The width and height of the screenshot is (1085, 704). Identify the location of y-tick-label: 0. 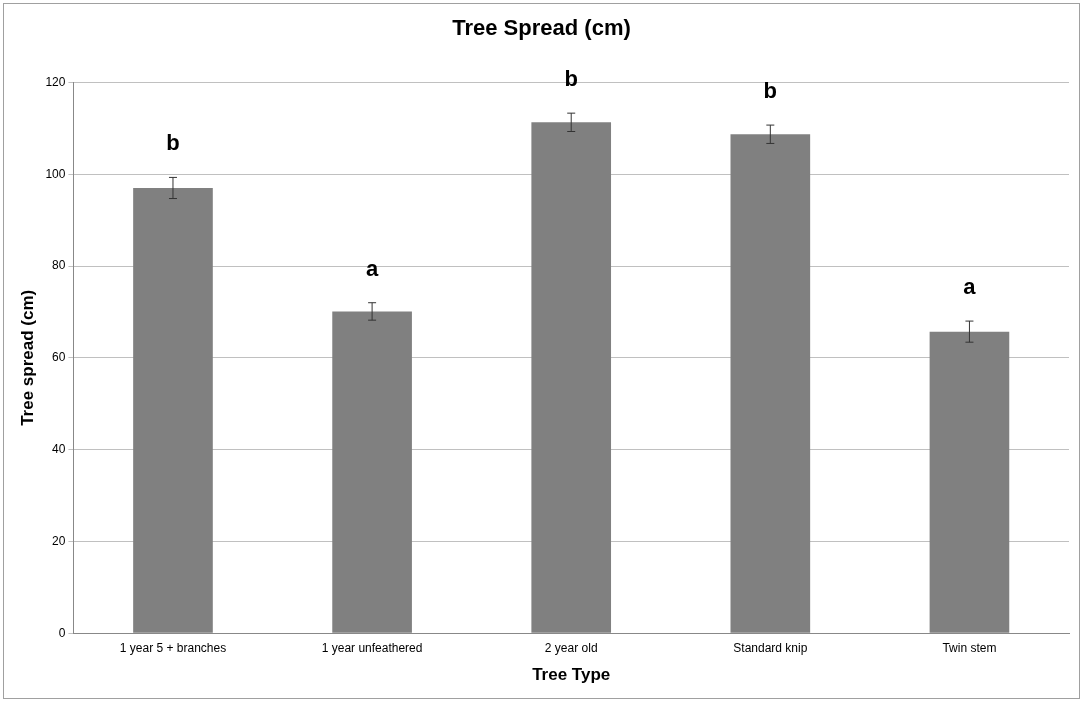
(62, 632).